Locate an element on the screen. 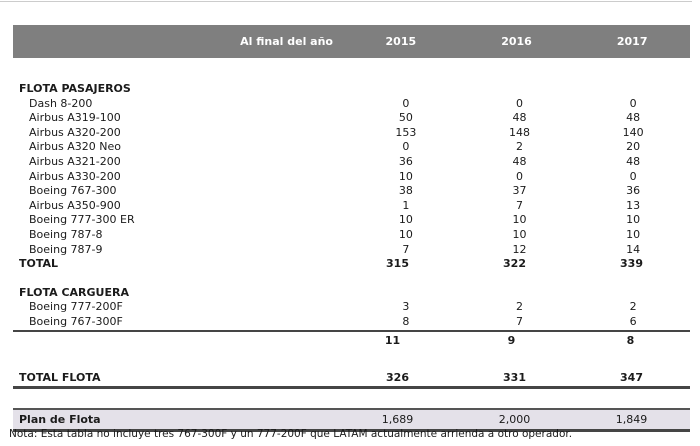 The width and height of the screenshot is (700, 446). aircraft-label: Boeing 767-300 is located at coordinates (73, 191).